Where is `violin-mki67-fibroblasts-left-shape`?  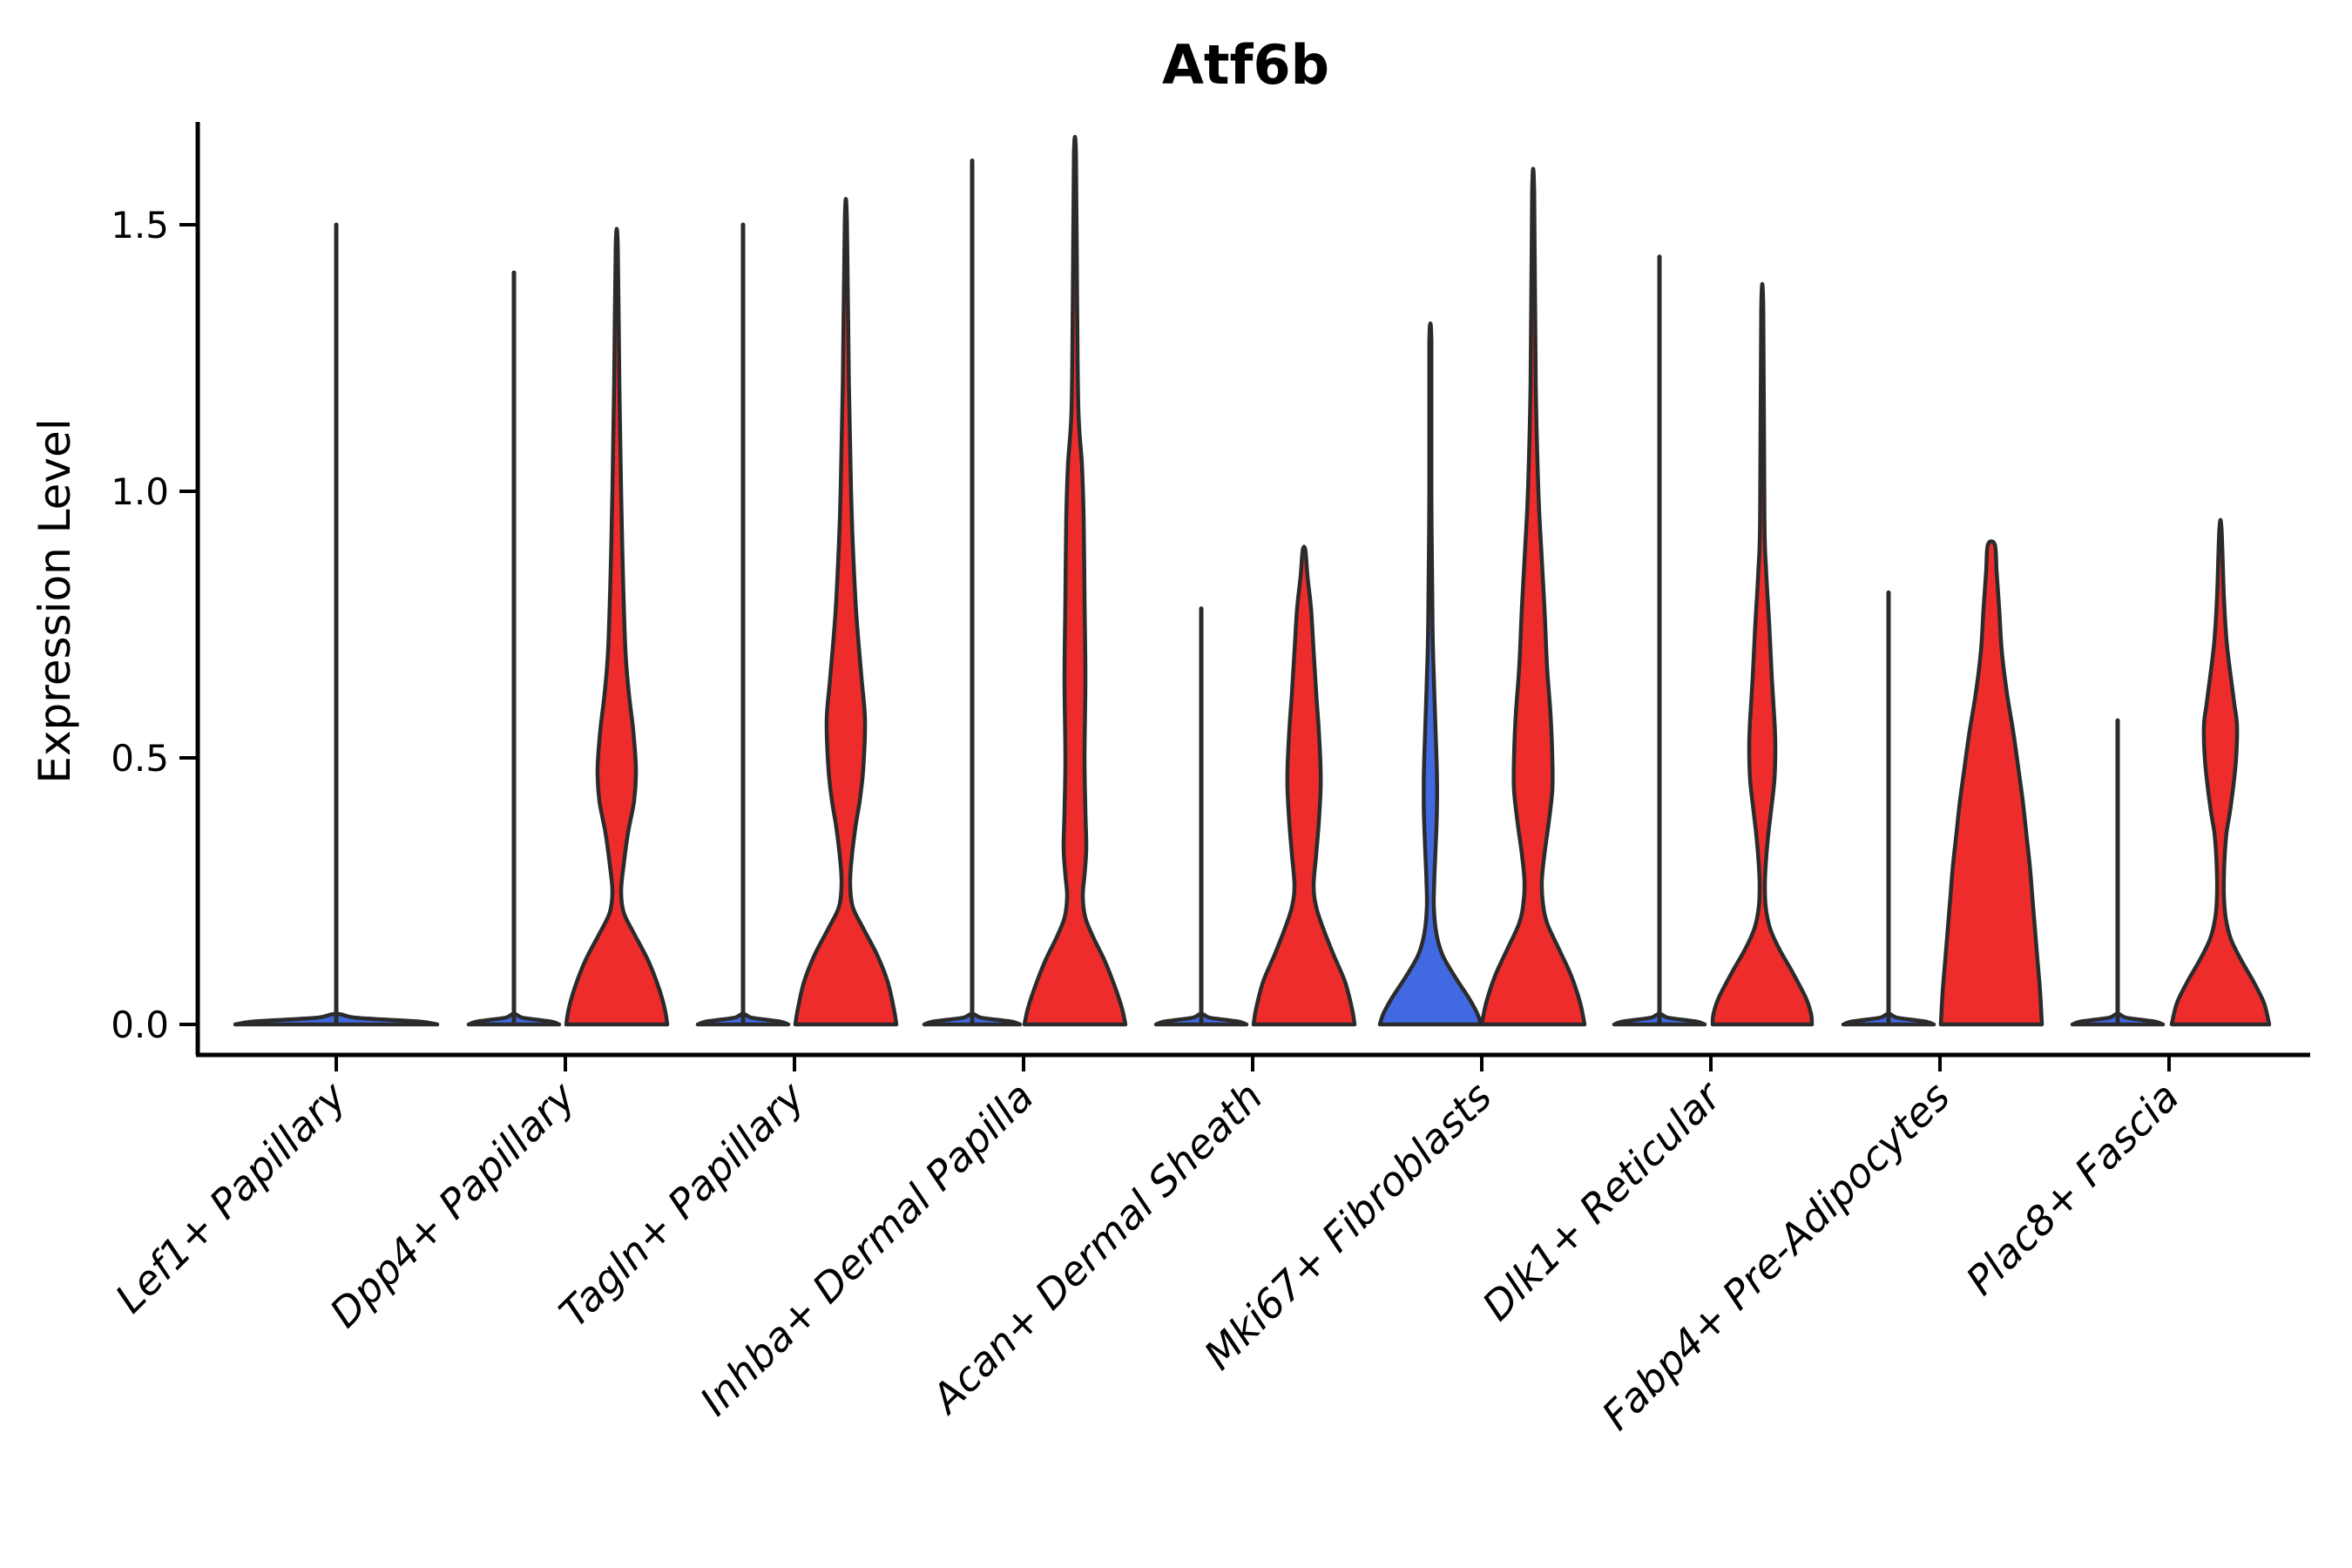
violin-mki67-fibroblasts-left-shape is located at coordinates (1430, 674).